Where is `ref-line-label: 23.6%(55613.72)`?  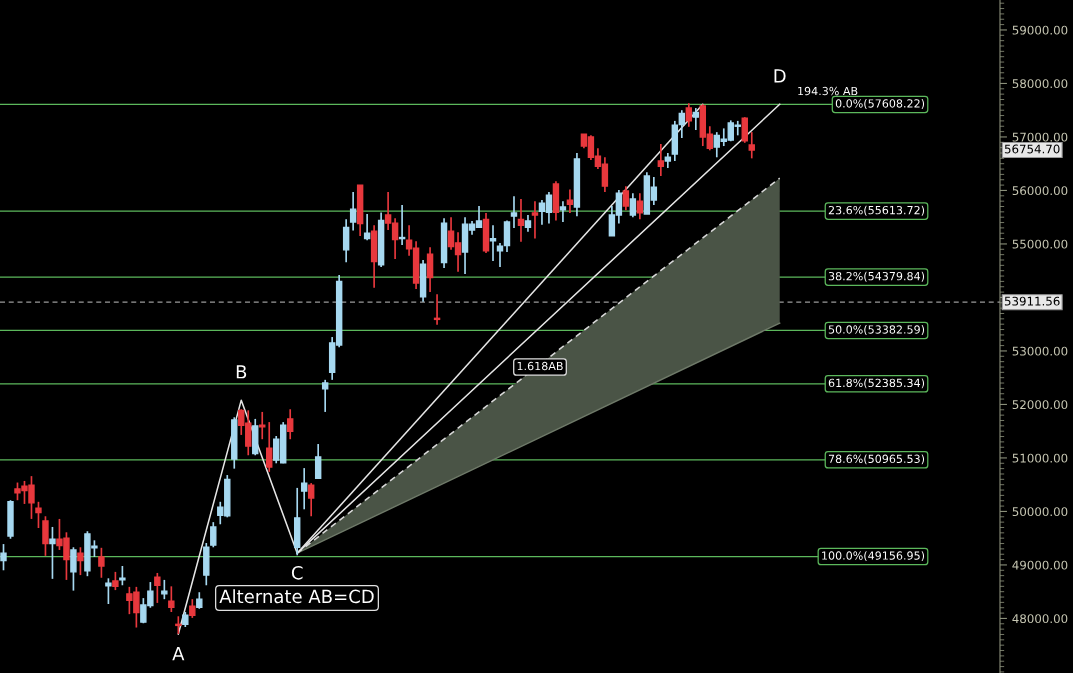
ref-line-label: 23.6%(55613.72) is located at coordinates (876, 210).